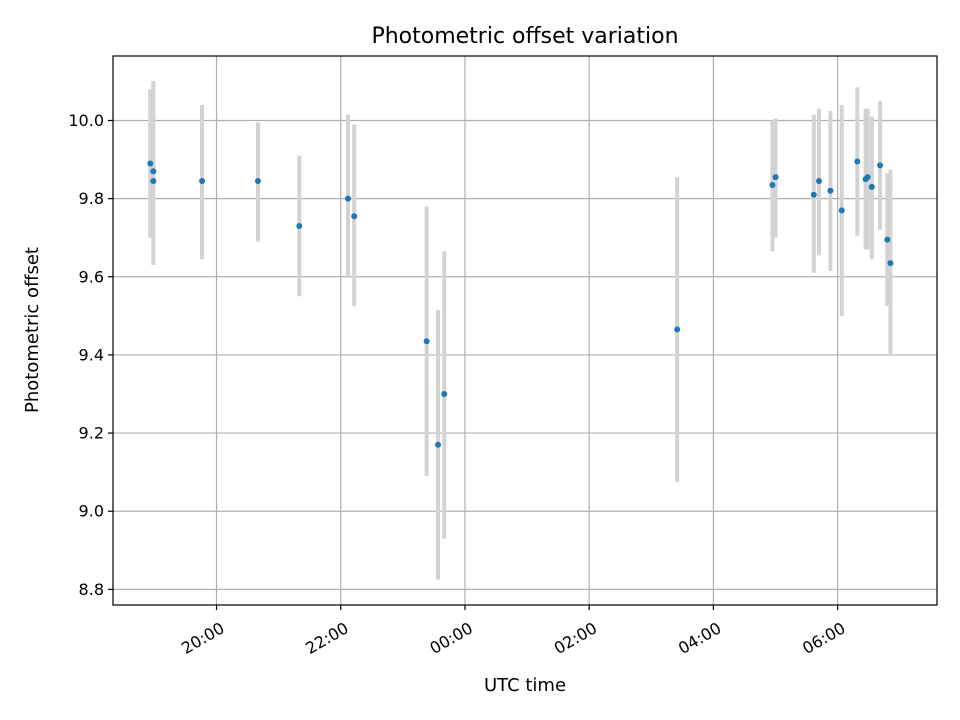  I want to click on y-tick-label: 10.0, so click(86, 120).